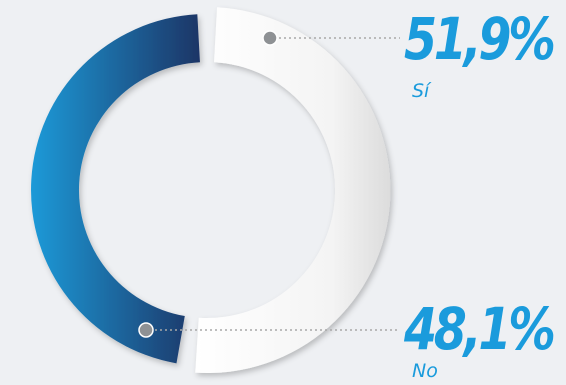 This screenshot has height=385, width=566. I want to click on leader-marker-no, so click(146, 330).